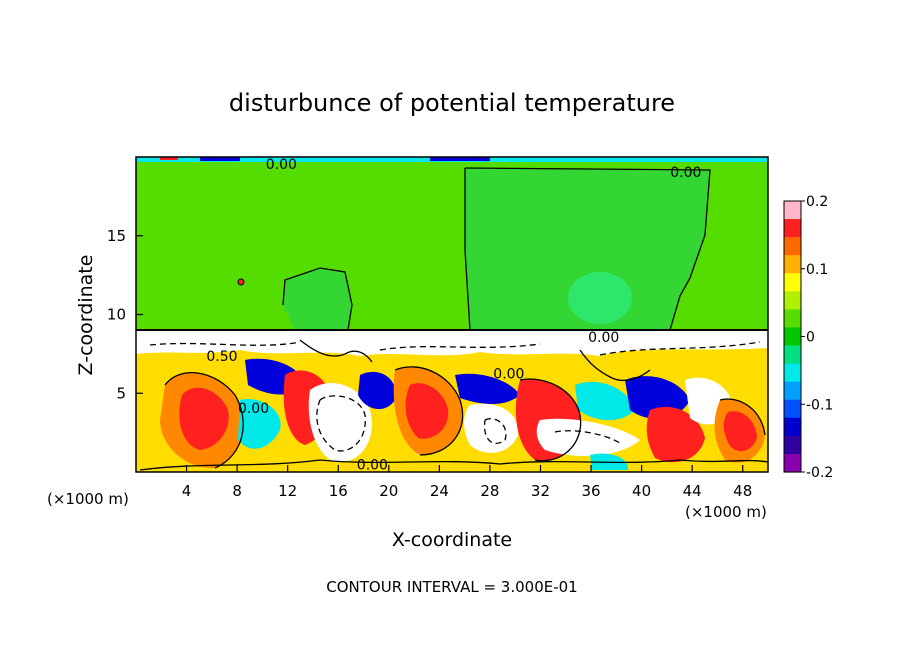 The height and width of the screenshot is (654, 904). Describe the element at coordinates (489, 491) in the screenshot. I see `x-tick-label: 28` at that location.